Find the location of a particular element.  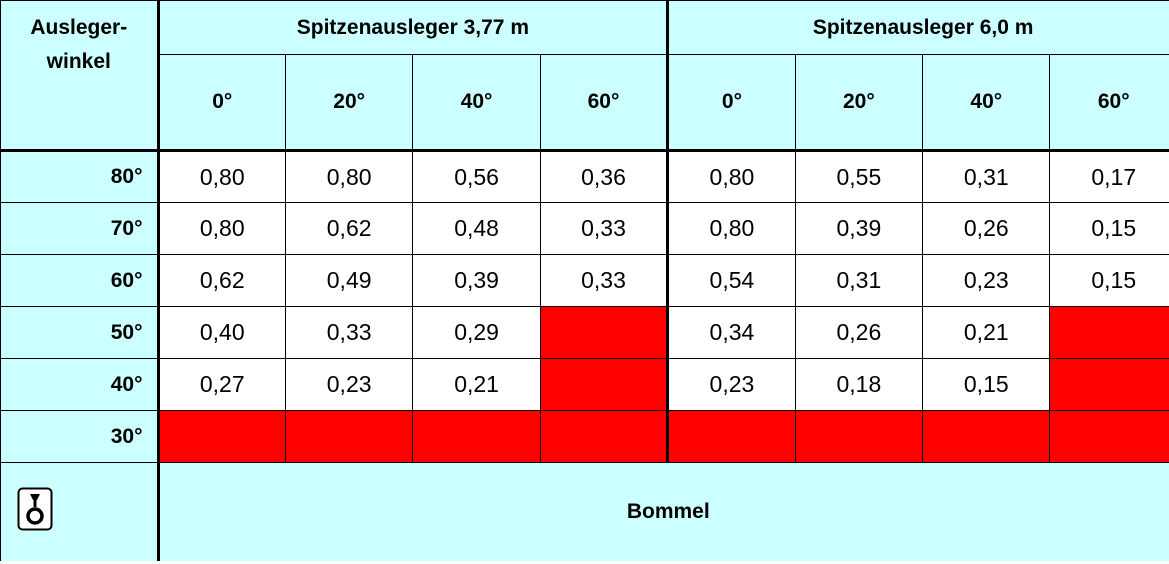

value-cell: 0,36 is located at coordinates (604, 176).